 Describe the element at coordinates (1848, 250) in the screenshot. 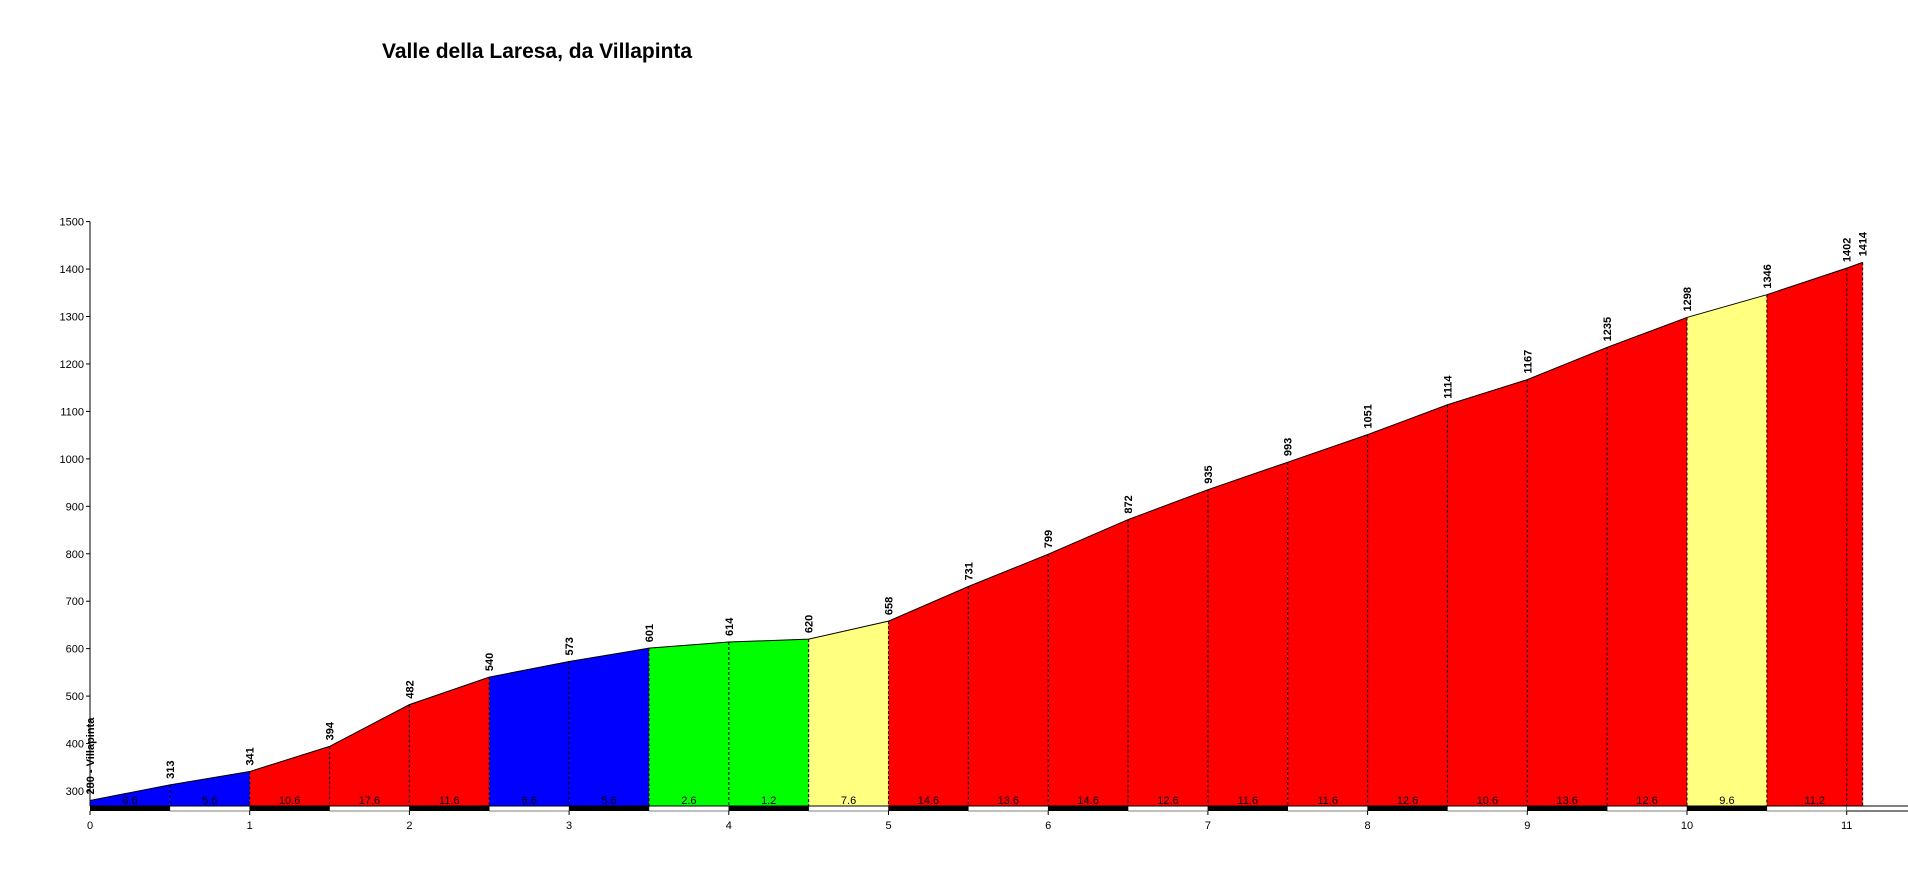

I see `elevation-label: 1402` at that location.